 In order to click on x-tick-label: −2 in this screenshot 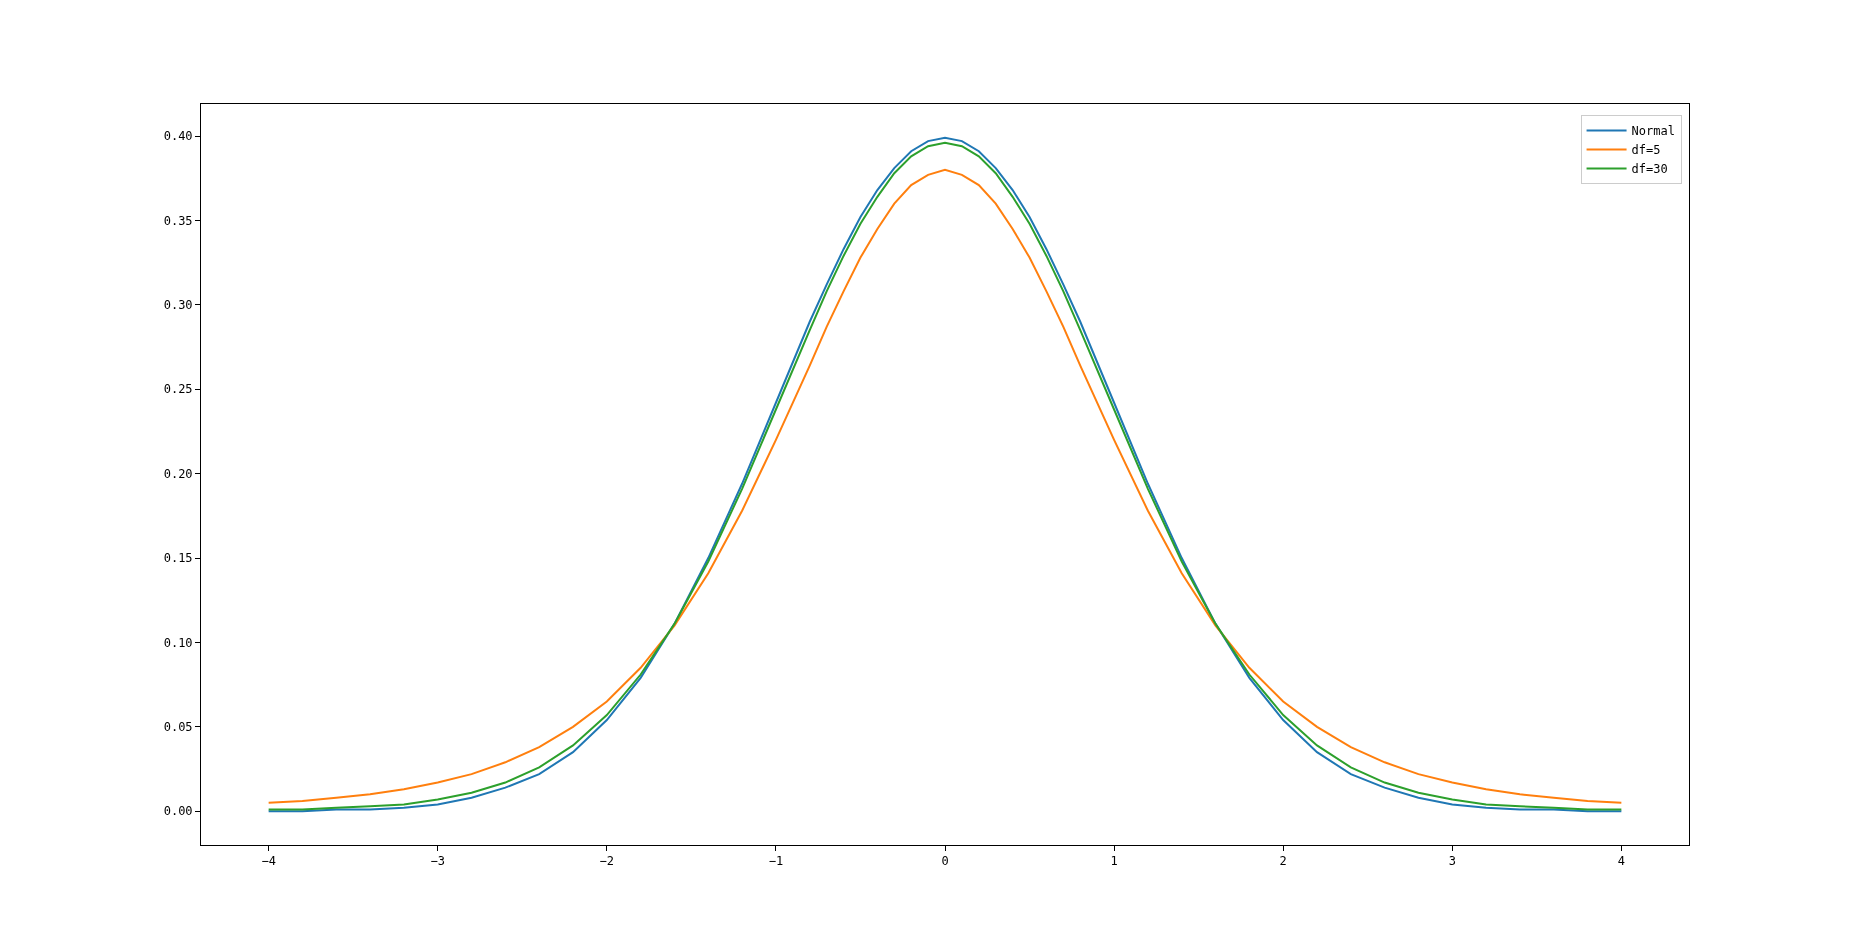, I will do `click(607, 861)`.